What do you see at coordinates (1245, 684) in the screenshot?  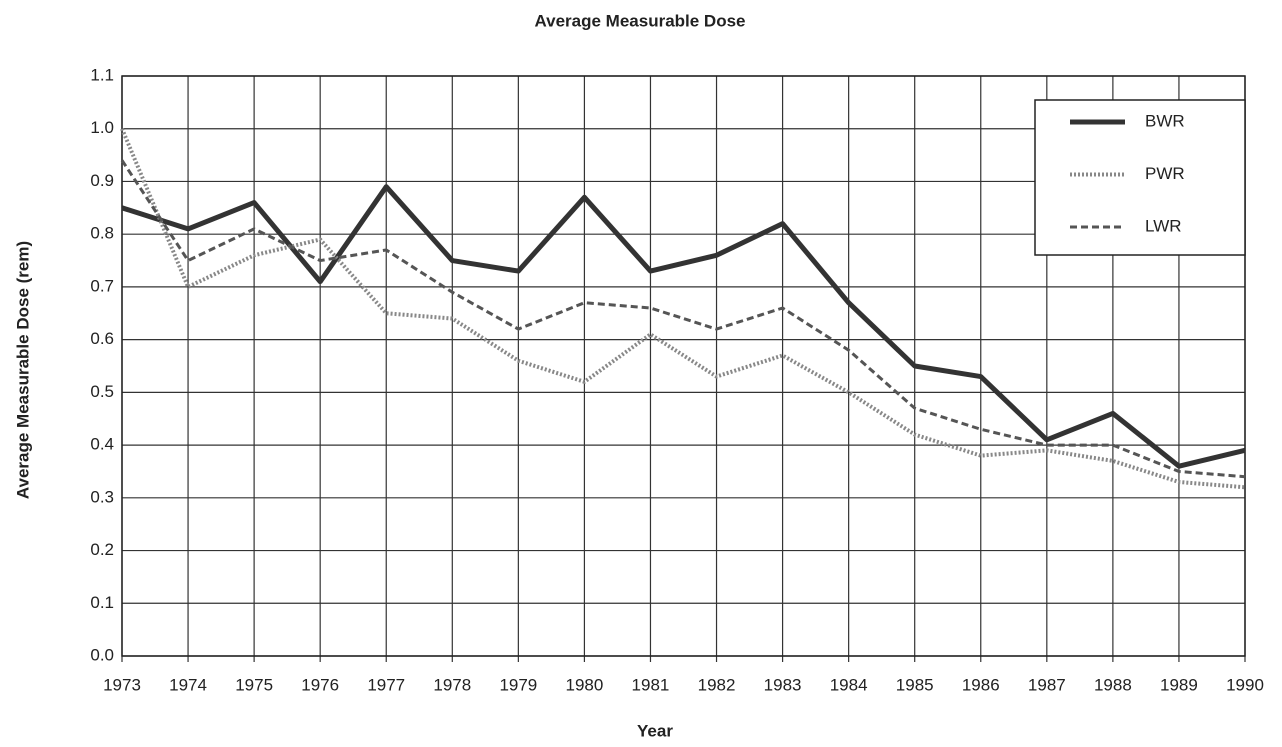 I see `x-tick-label: 1990` at bounding box center [1245, 684].